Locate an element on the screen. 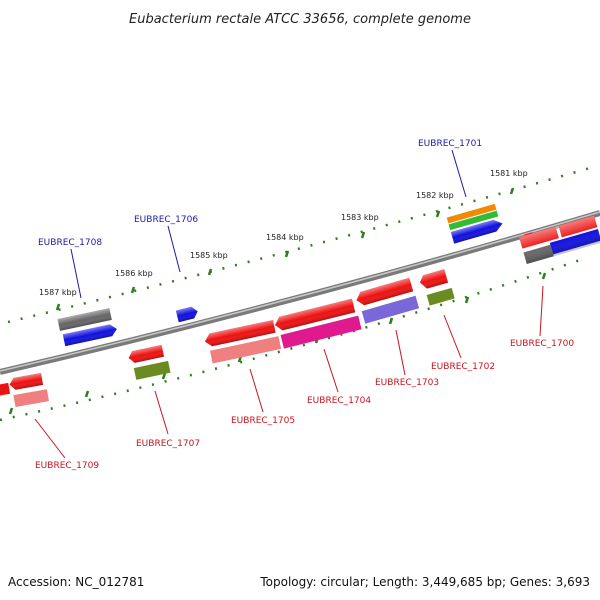 Image resolution: width=600 pixels, height=600 pixels. gene-label-1709: EUBREC_1709 is located at coordinates (67, 466).